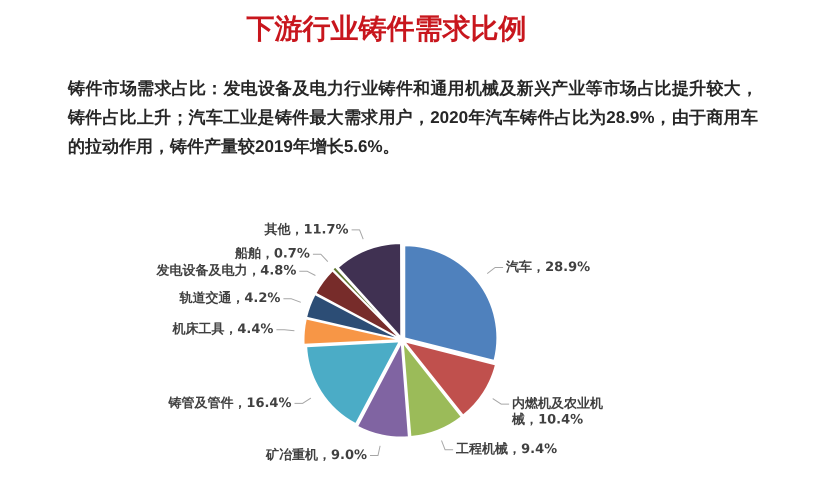 The image size is (823, 480). What do you see at coordinates (272, 254) in the screenshot?
I see `slice-label: 船舶，0.7%` at bounding box center [272, 254].